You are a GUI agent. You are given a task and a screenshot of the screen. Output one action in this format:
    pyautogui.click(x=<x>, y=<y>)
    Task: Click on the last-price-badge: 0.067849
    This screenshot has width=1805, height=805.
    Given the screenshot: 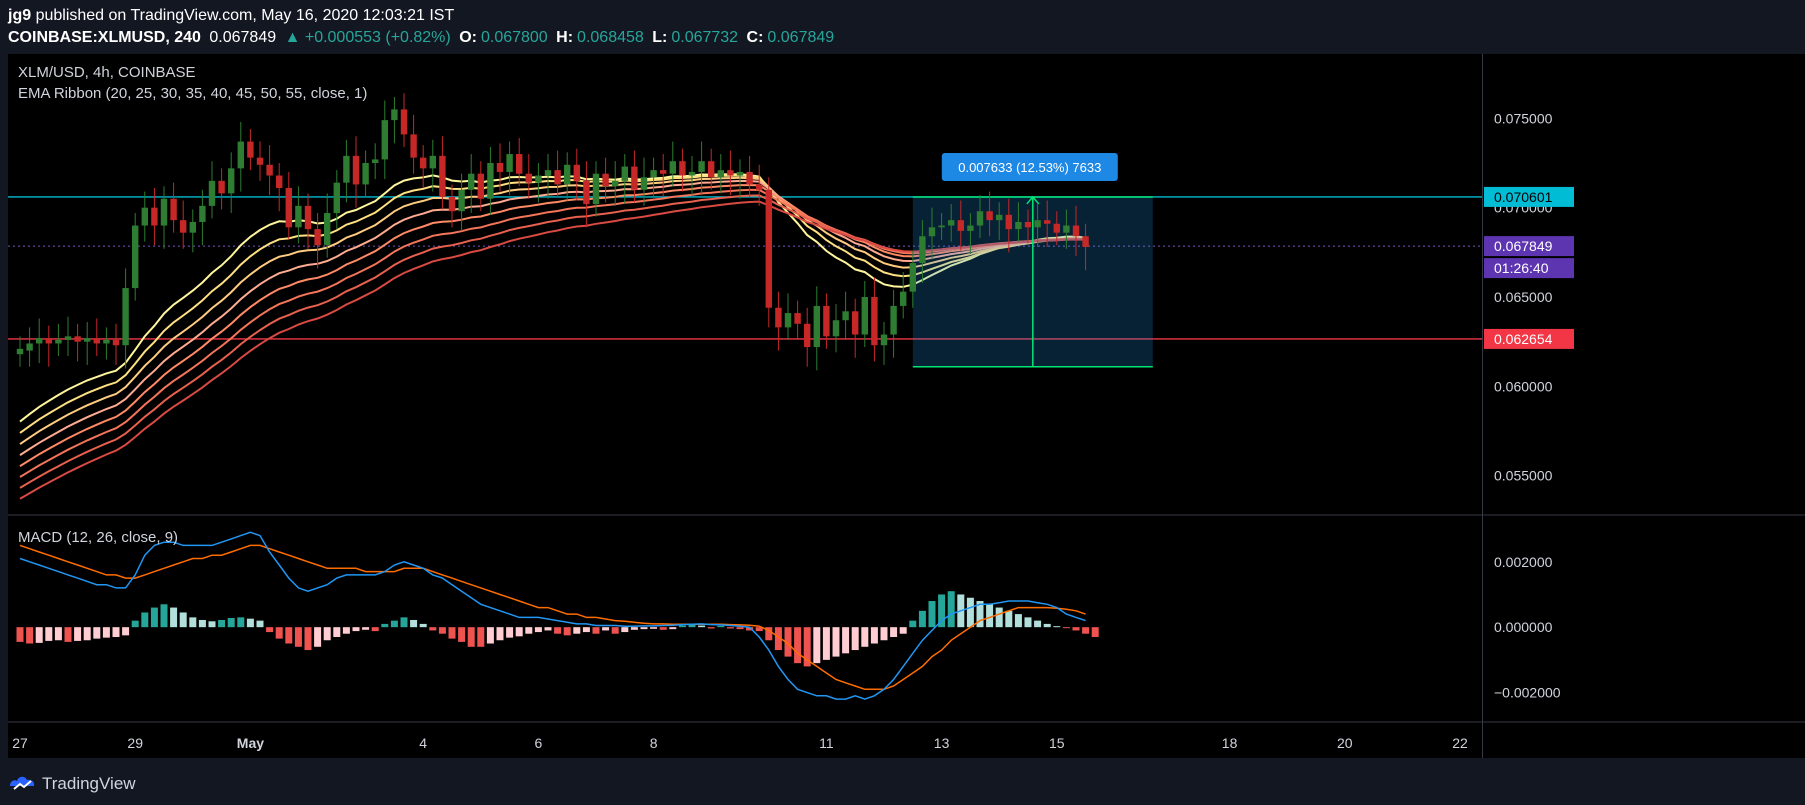 What is the action you would take?
    pyautogui.click(x=1523, y=246)
    